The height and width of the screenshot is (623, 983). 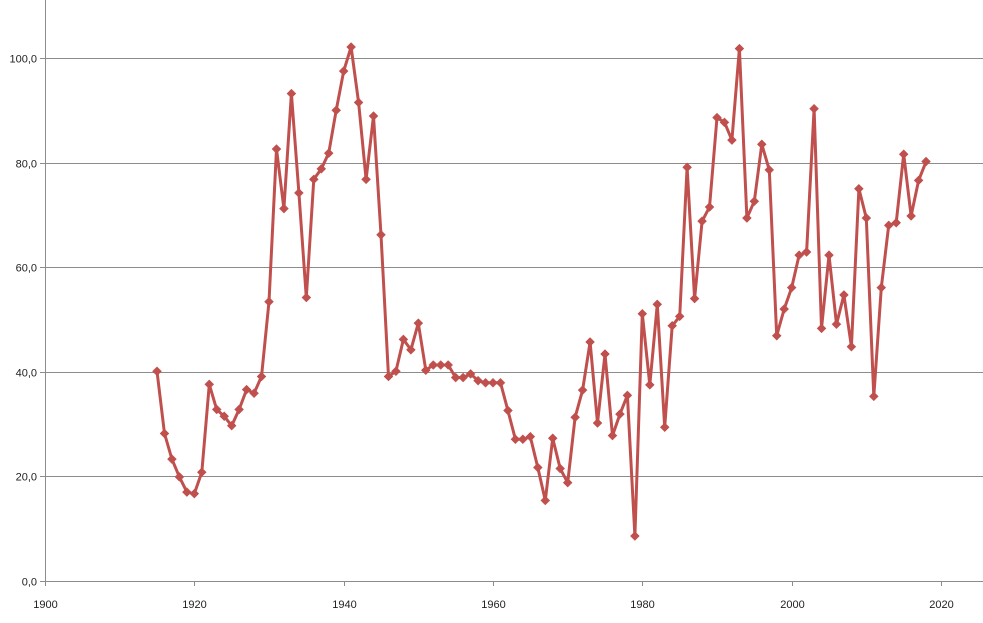 I want to click on x-tick-label: 1960, so click(x=493, y=605).